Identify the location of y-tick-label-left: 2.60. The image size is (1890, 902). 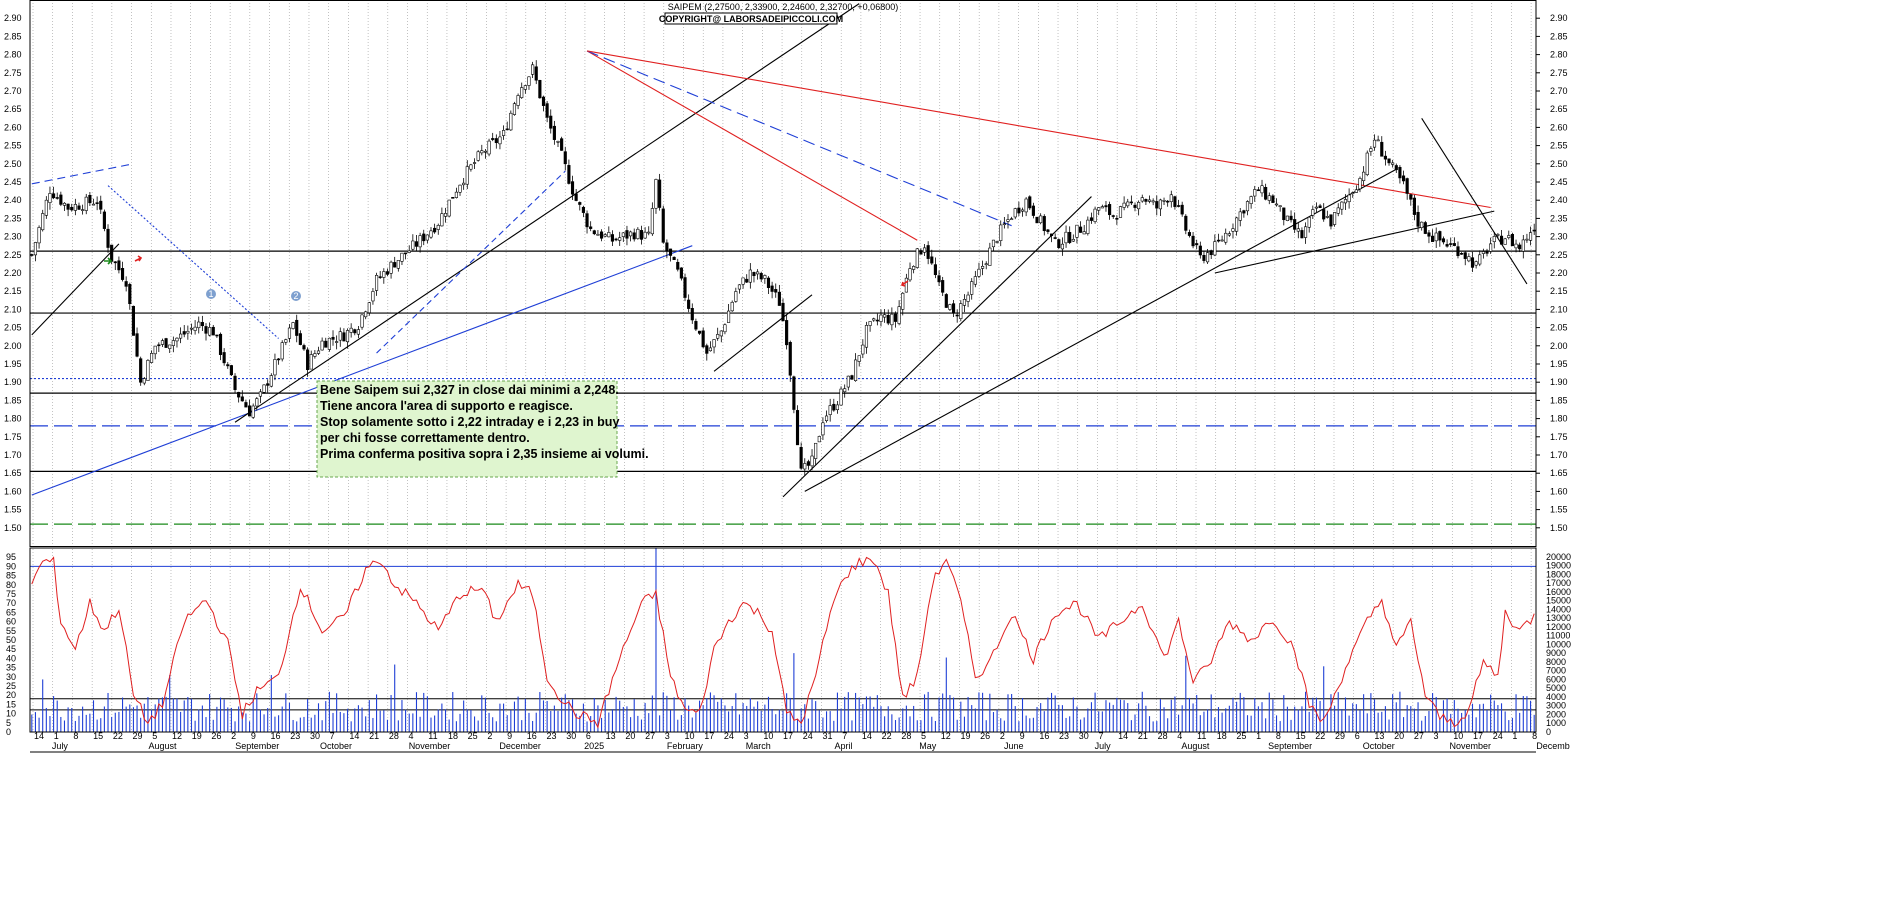
(13, 127).